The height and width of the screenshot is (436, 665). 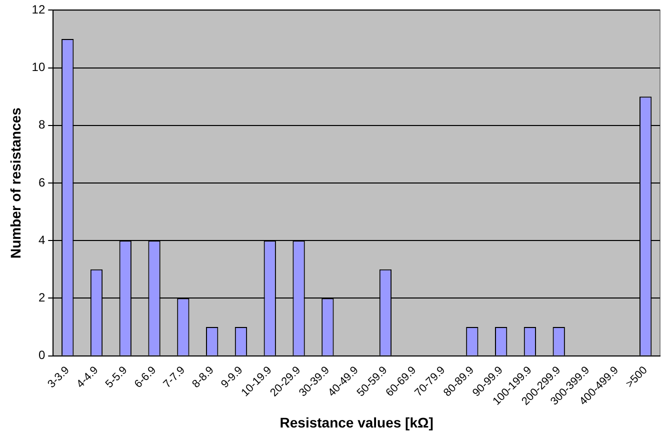 What do you see at coordinates (42, 182) in the screenshot?
I see `y-tick-label: 6` at bounding box center [42, 182].